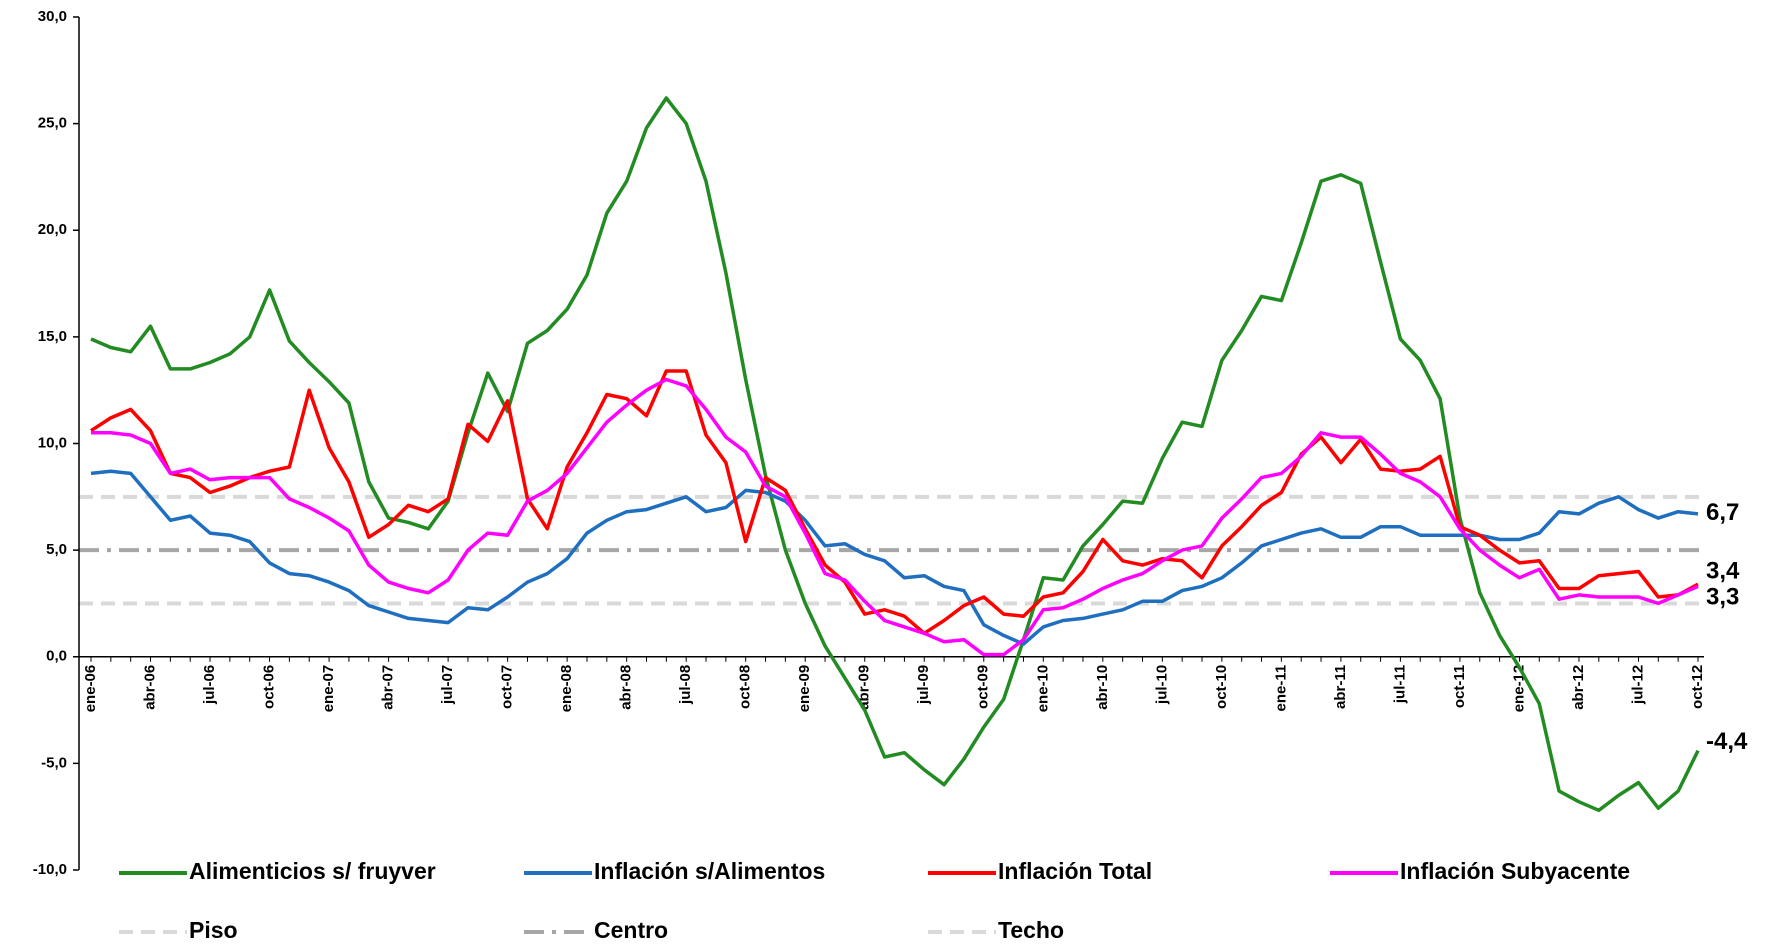 The width and height of the screenshot is (1775, 948). Describe the element at coordinates (269, 687) in the screenshot. I see `x-tick-label: oct-06` at that location.